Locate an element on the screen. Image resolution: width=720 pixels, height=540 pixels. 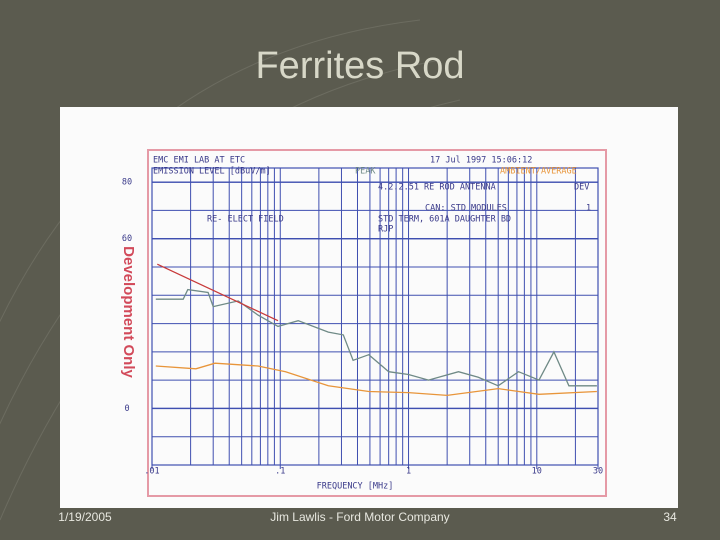
x-tick-label: 30 is located at coordinates (598, 472).